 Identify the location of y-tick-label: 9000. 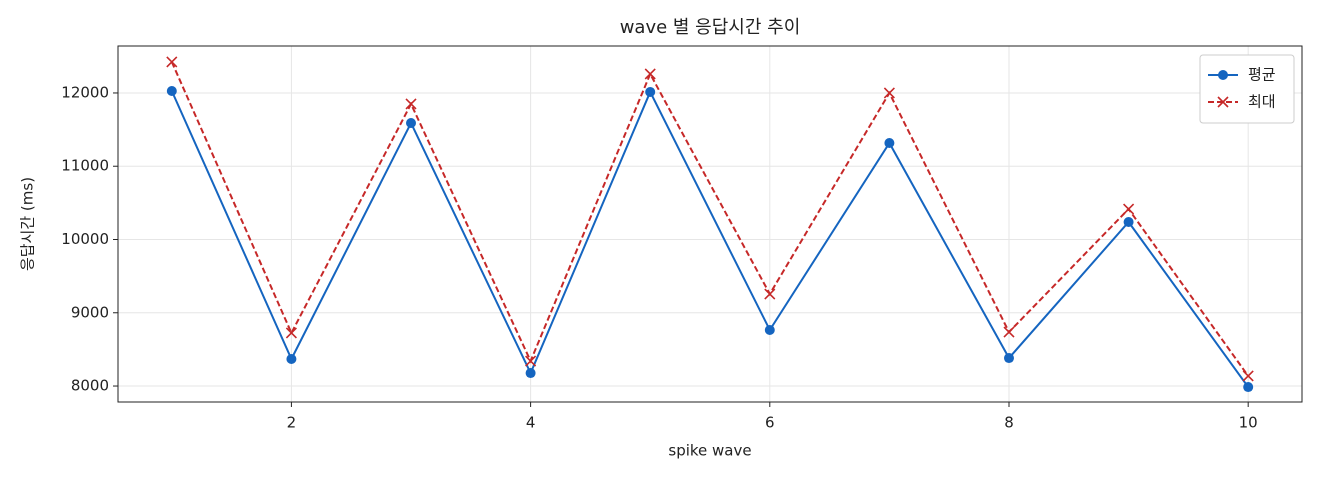
(90, 312).